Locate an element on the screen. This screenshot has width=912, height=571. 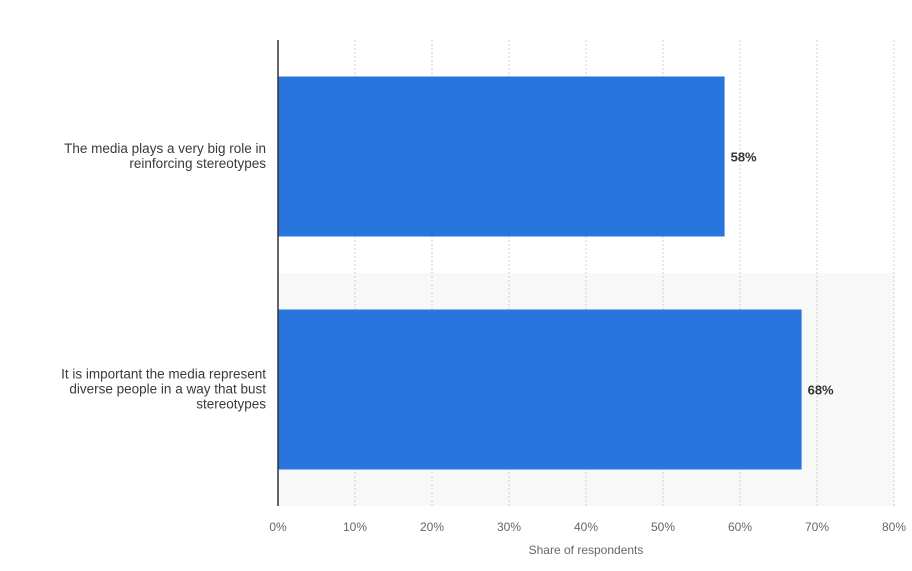
x-tick-label-10: 10% is located at coordinates (355, 527).